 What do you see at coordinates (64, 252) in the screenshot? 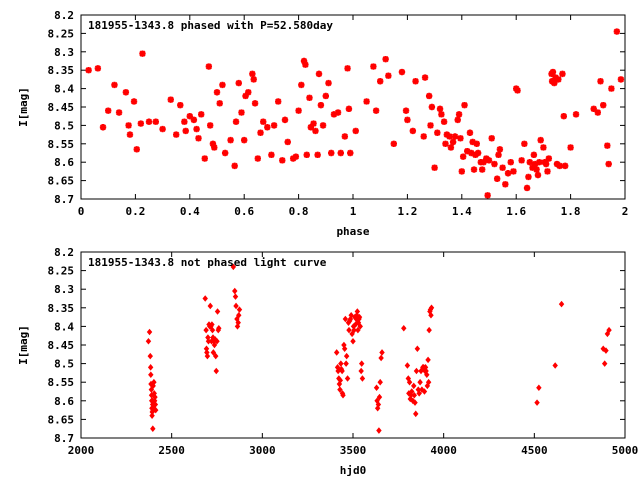
I see `y-tick-label: 8.2` at bounding box center [64, 252].